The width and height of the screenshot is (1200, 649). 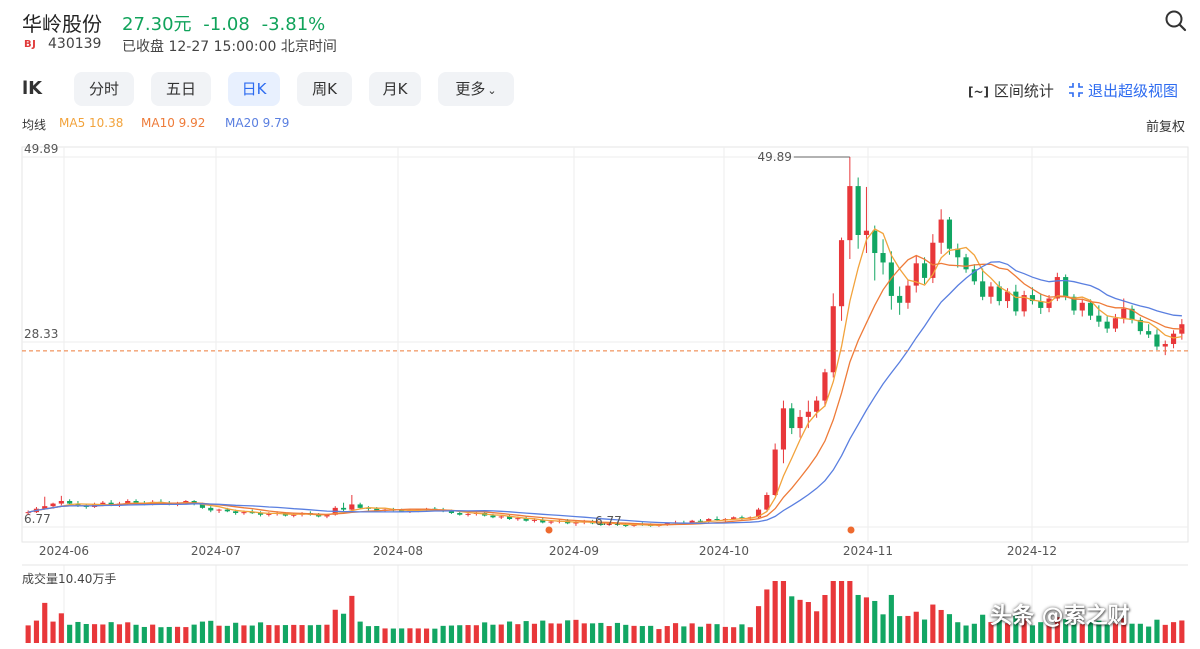 I want to click on range-stats-button: [~] 区间统计, so click(x=1011, y=90).